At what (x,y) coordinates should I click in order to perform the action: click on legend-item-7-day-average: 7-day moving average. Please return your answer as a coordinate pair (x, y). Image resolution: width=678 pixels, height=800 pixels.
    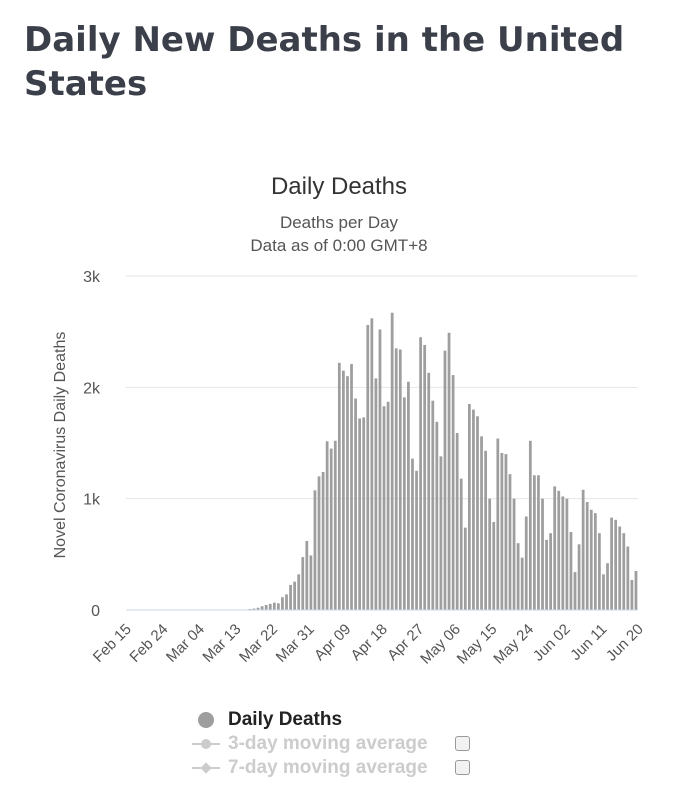
    Looking at the image, I should click on (342, 768).